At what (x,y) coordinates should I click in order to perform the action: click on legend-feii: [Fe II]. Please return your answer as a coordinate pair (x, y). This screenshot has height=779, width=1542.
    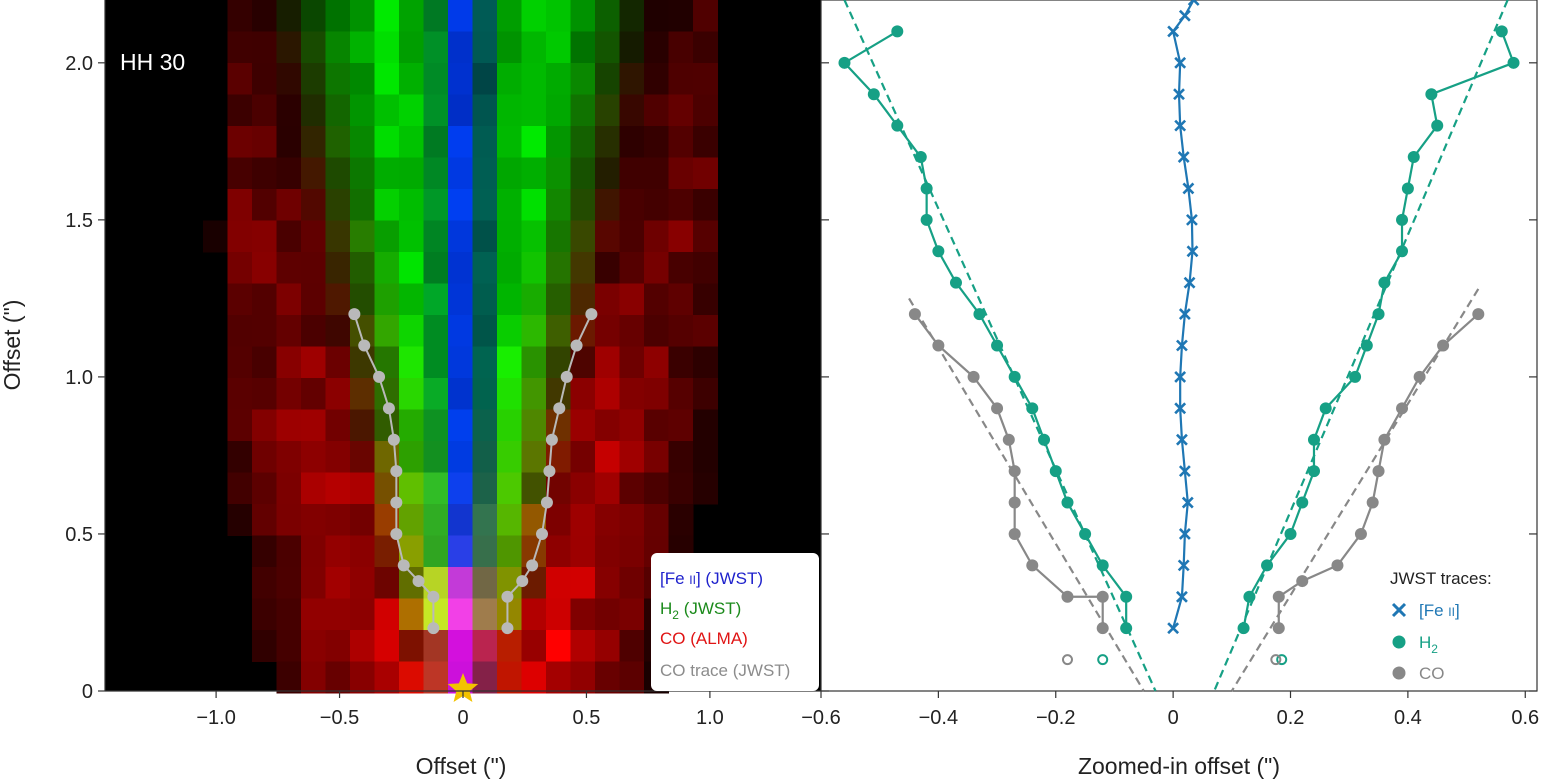
    Looking at the image, I should click on (1439, 610).